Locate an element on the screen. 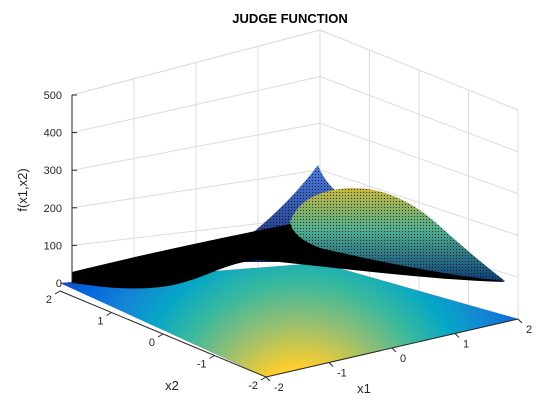 This screenshot has width=560, height=420. x2-axis-label: x2 is located at coordinates (172, 385).